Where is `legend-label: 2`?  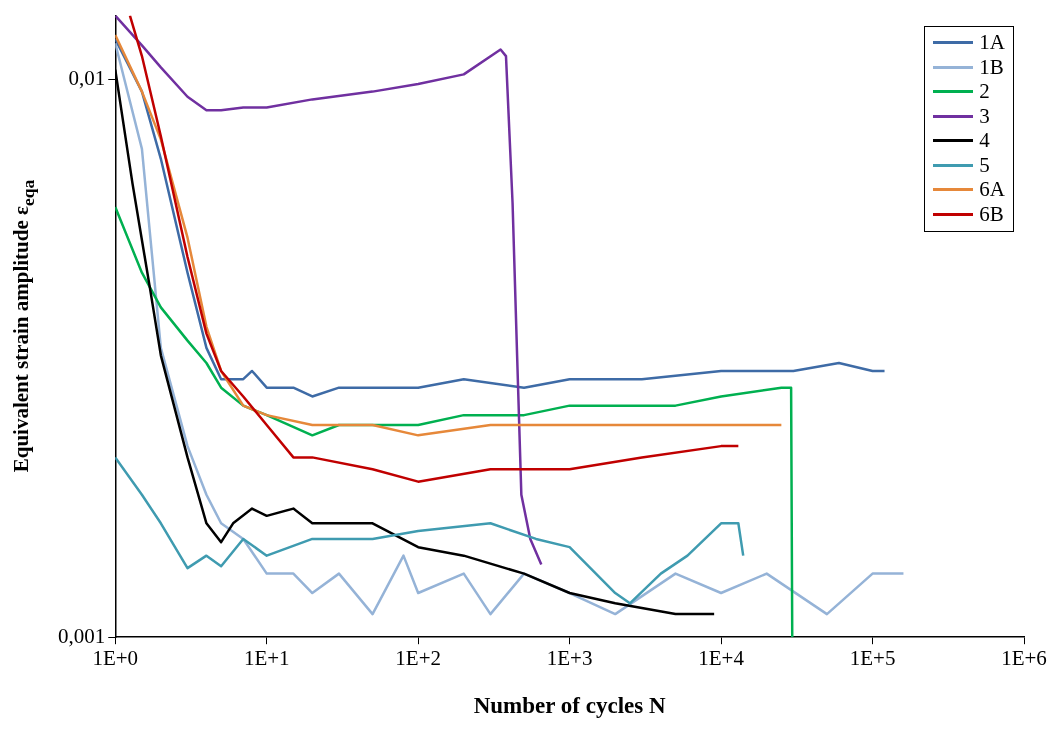 legend-label: 2 is located at coordinates (984, 92).